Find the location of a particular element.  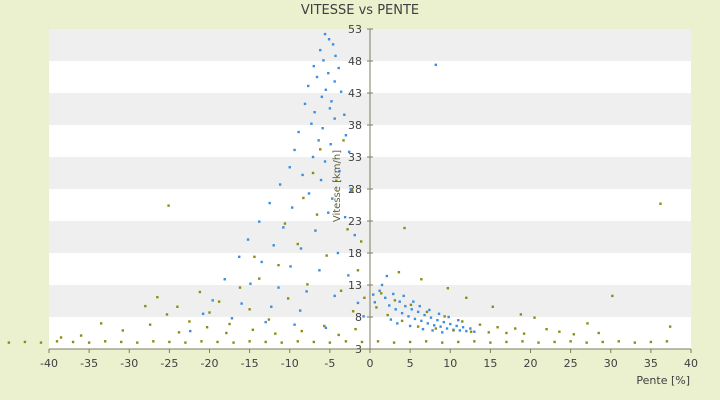

y-tick-label: 38 is located at coordinates (355, 125).